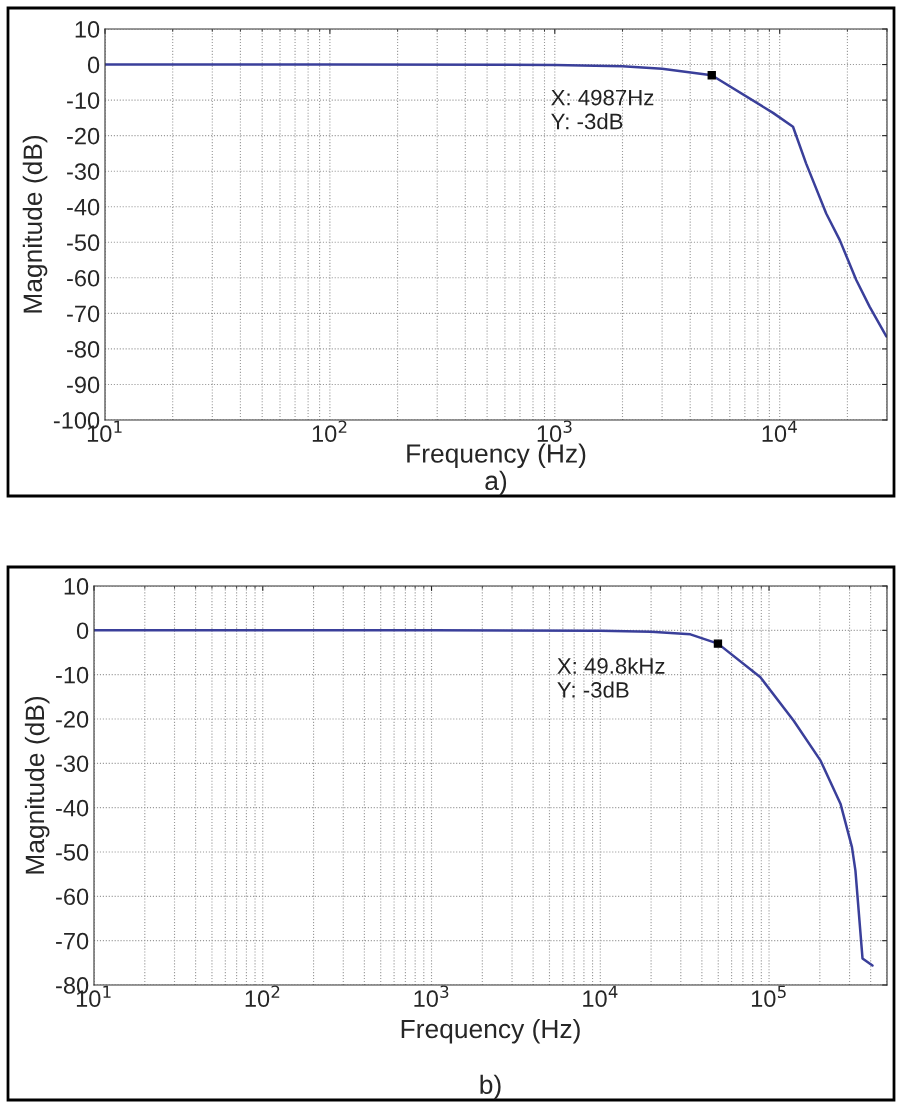  I want to click on x-tick-label: 10$^{5}$, so click(768, 996).